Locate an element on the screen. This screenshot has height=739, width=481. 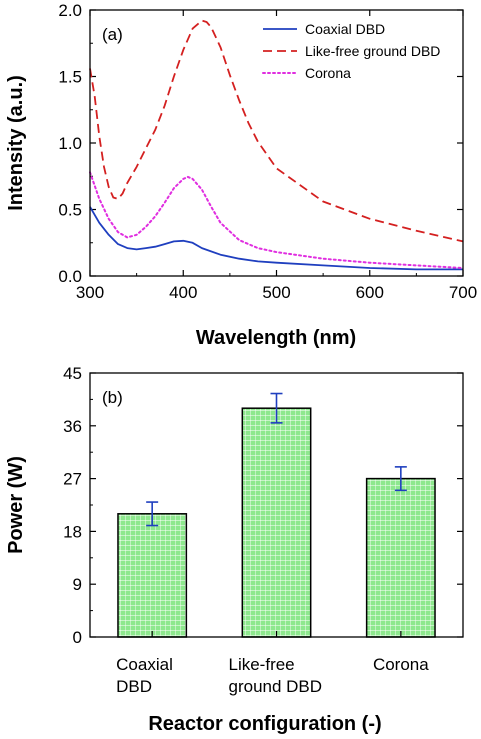
y-tick-label: 18 is located at coordinates (72, 531).